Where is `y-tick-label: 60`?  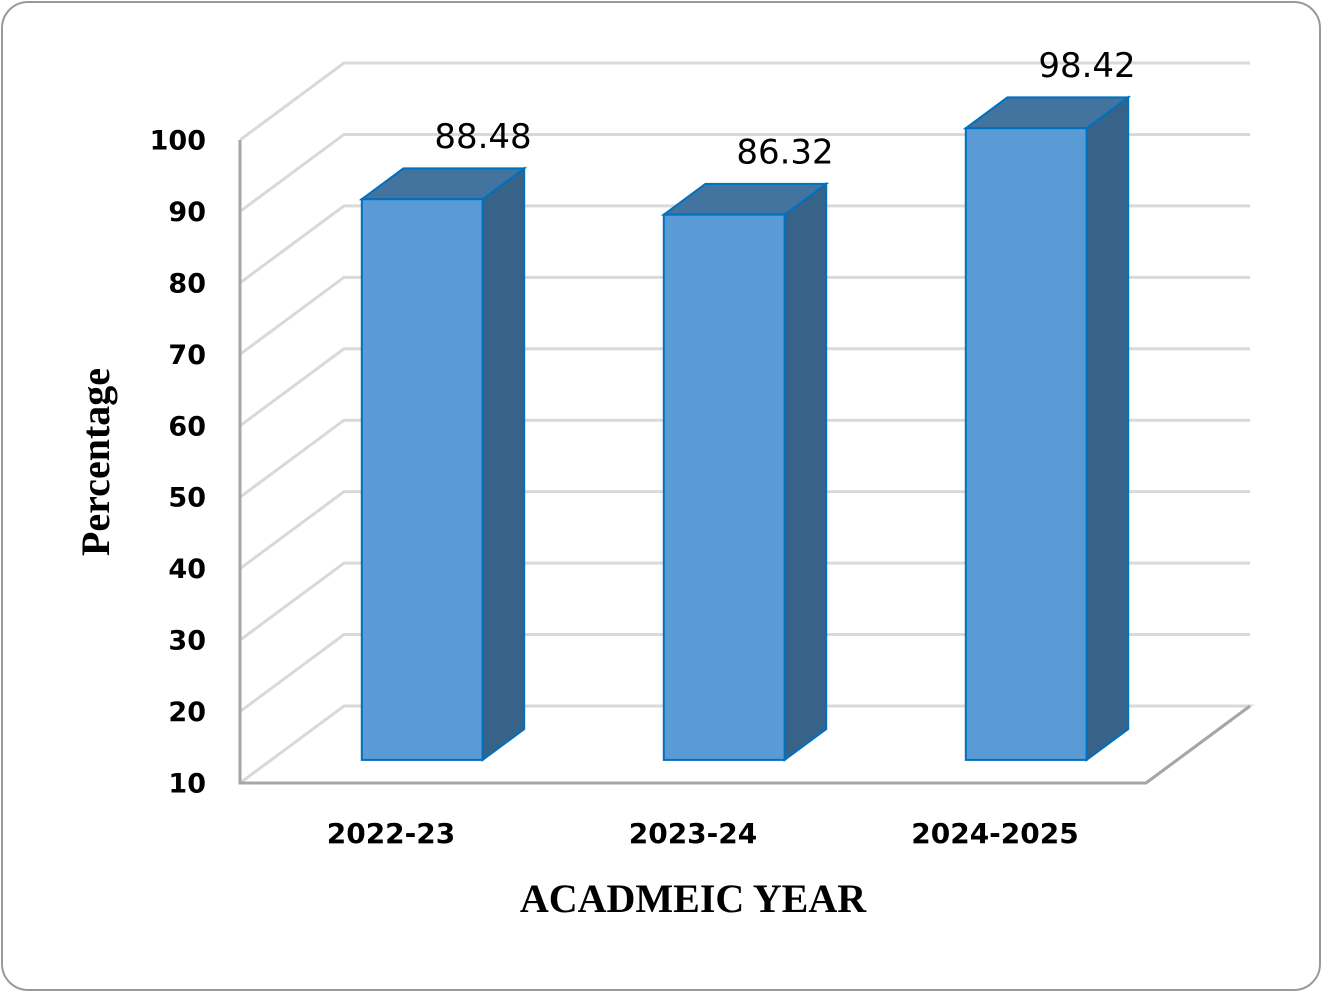 y-tick-label: 60 is located at coordinates (187, 426).